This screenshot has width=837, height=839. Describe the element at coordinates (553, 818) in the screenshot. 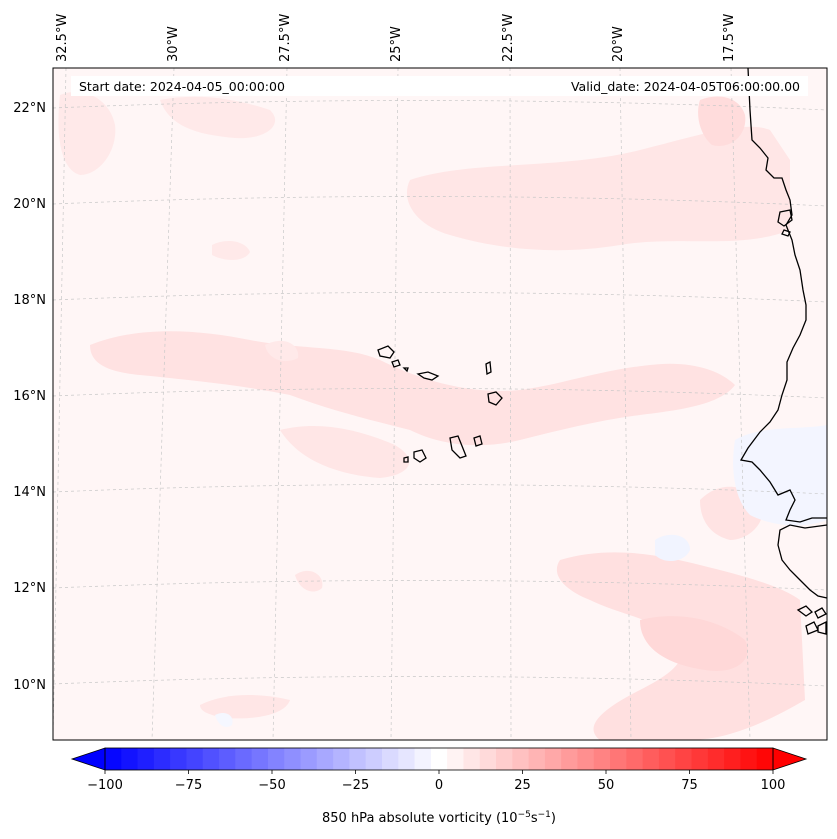

I see `colorbar-label-end: )` at that location.